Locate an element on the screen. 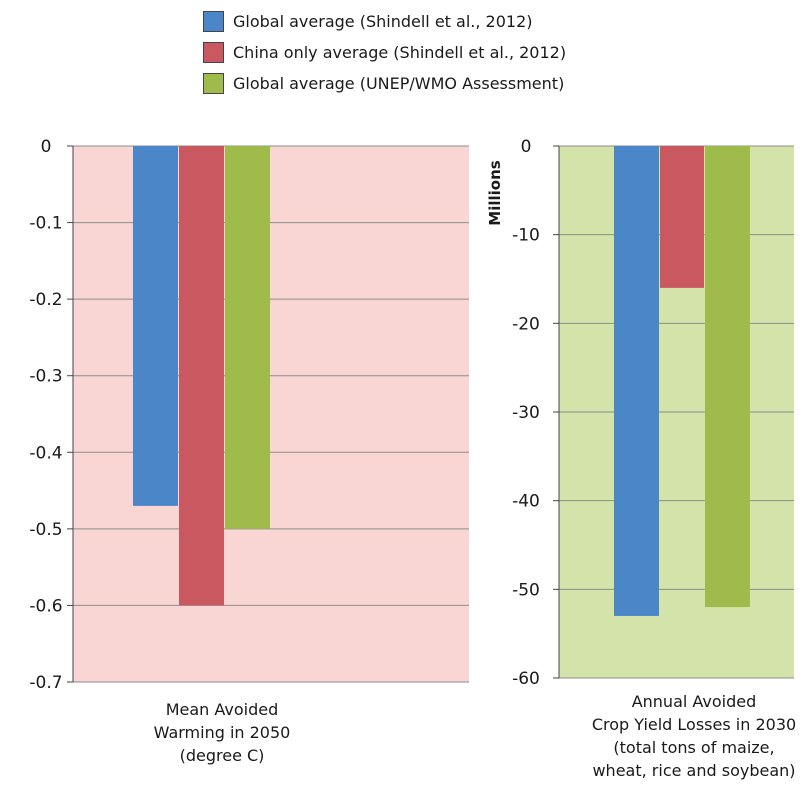  y-tick-label: -60 is located at coordinates (526, 679).